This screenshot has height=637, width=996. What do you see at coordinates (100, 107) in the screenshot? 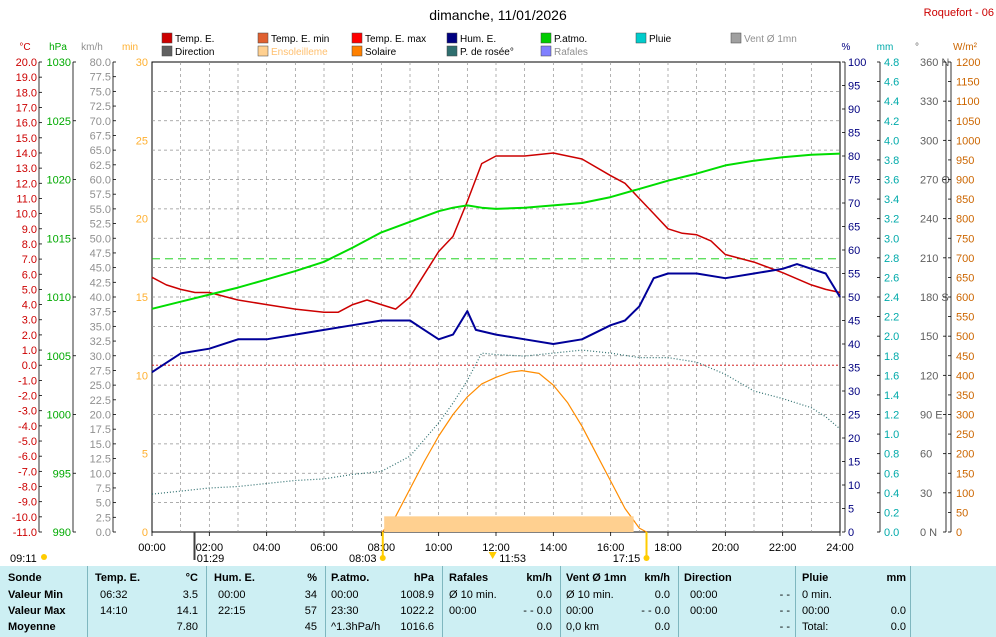
I see `tick-wind: 72.5` at bounding box center [100, 107].